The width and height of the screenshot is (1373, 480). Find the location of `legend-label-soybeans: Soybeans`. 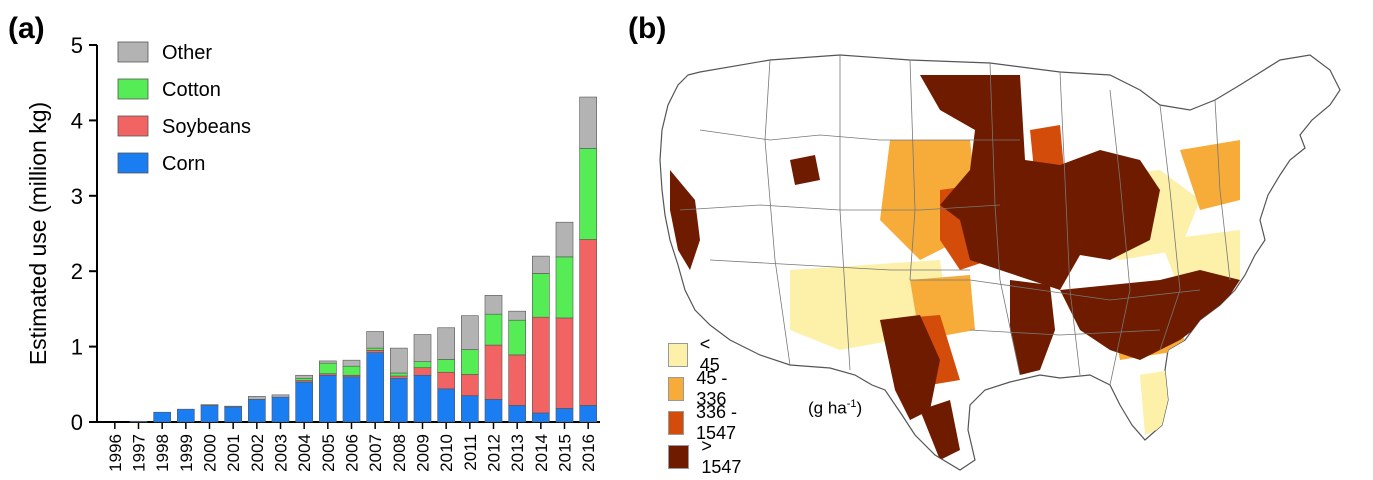

legend-label-soybeans: Soybeans is located at coordinates (206, 127).